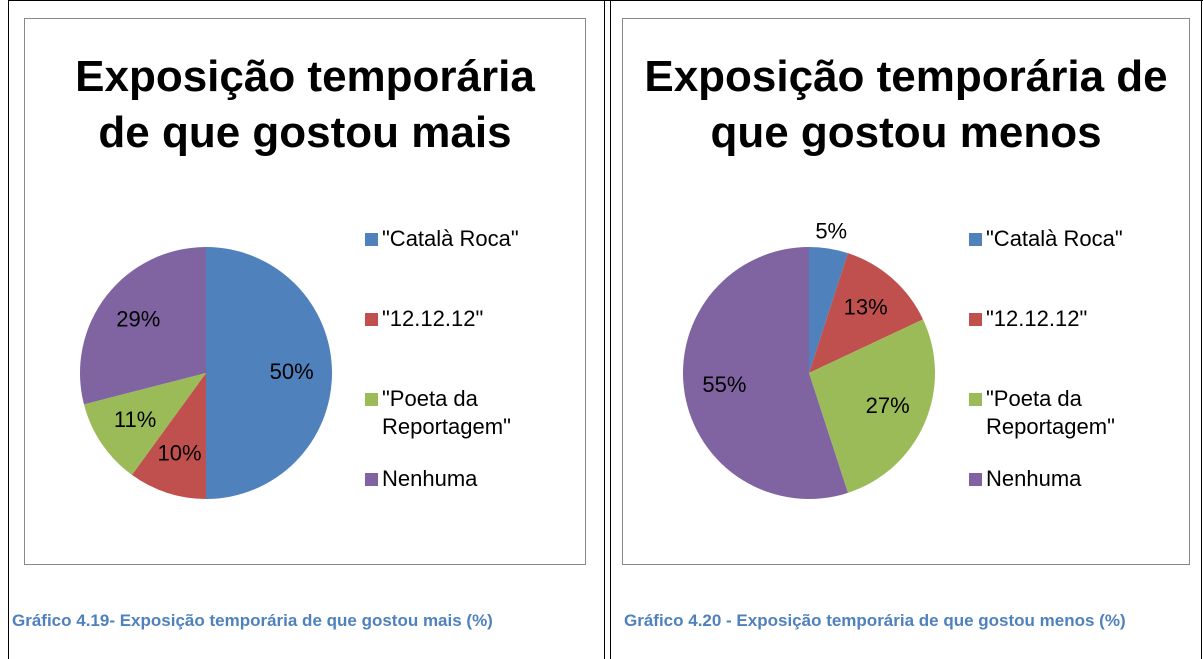 The width and height of the screenshot is (1203, 659). I want to click on pie: 5% 13% 27% 55%, so click(809, 359).